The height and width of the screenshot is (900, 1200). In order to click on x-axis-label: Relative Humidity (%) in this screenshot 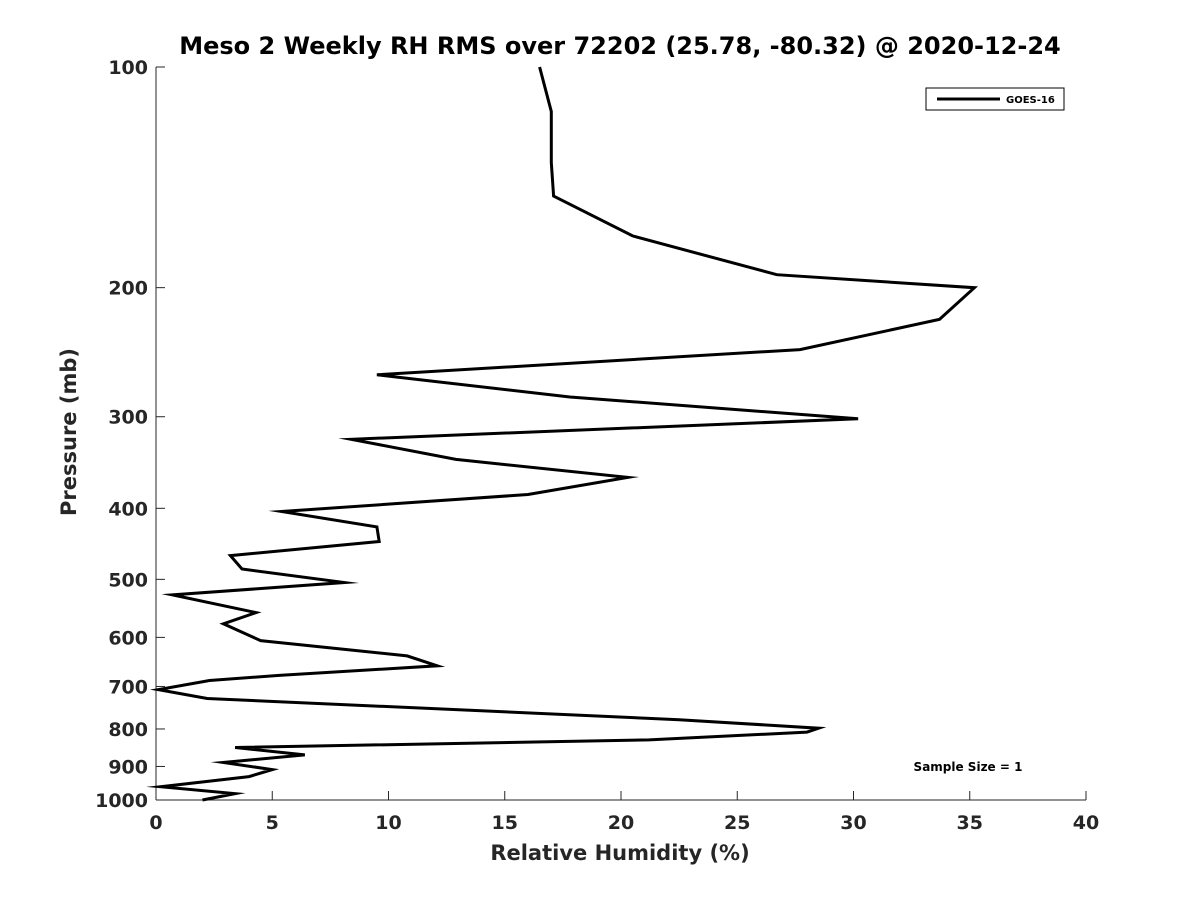, I will do `click(619, 853)`.